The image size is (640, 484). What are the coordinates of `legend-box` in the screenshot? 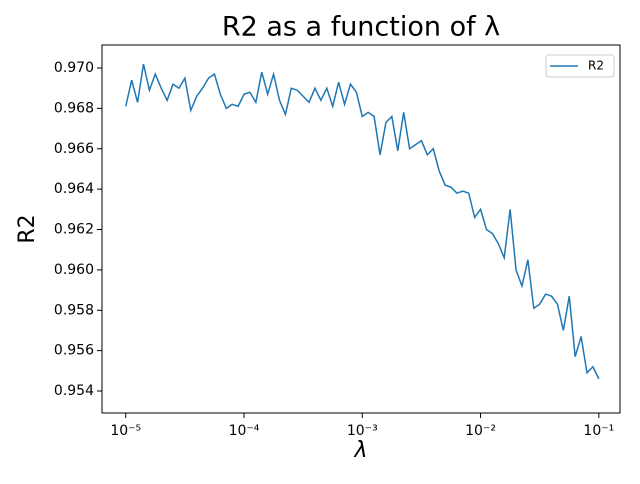 It's located at (580, 66).